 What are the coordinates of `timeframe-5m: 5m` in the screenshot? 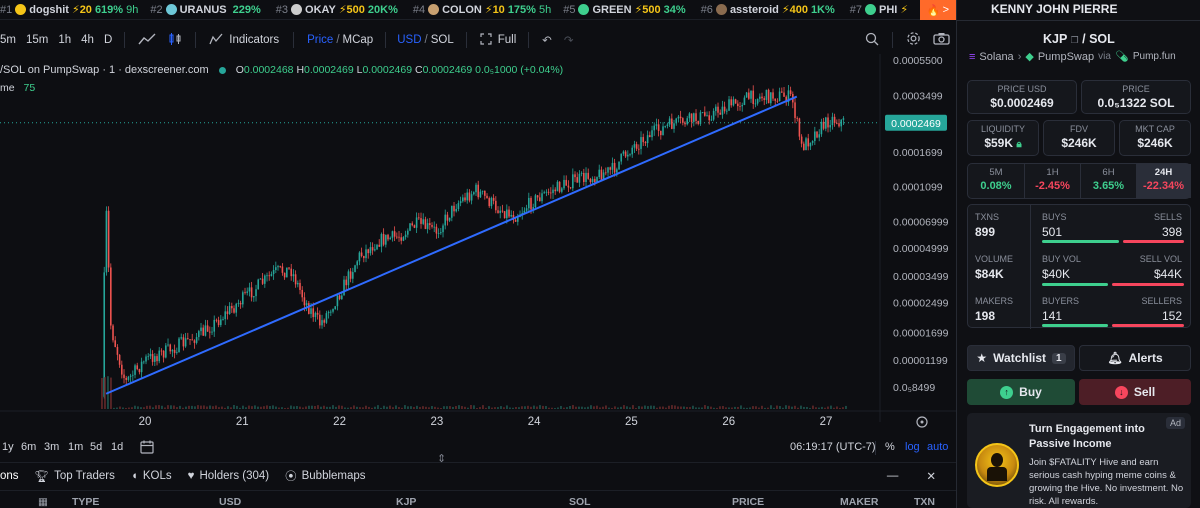 It's located at (8, 40).